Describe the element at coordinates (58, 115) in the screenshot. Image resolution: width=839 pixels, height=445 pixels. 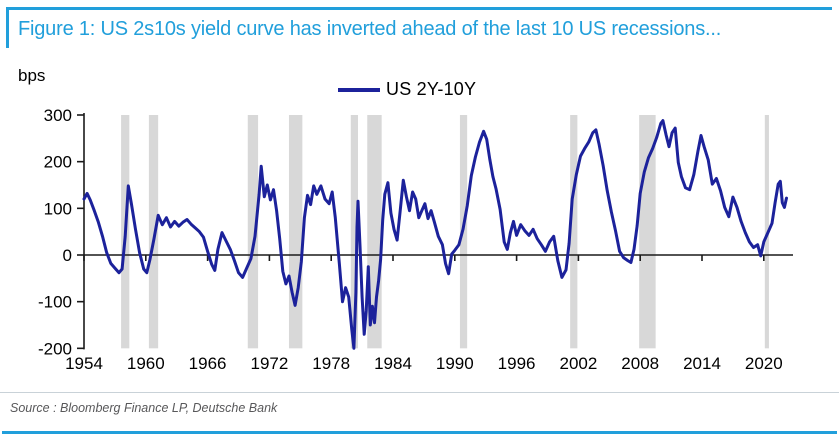
I see `y-tick-label: 300` at that location.